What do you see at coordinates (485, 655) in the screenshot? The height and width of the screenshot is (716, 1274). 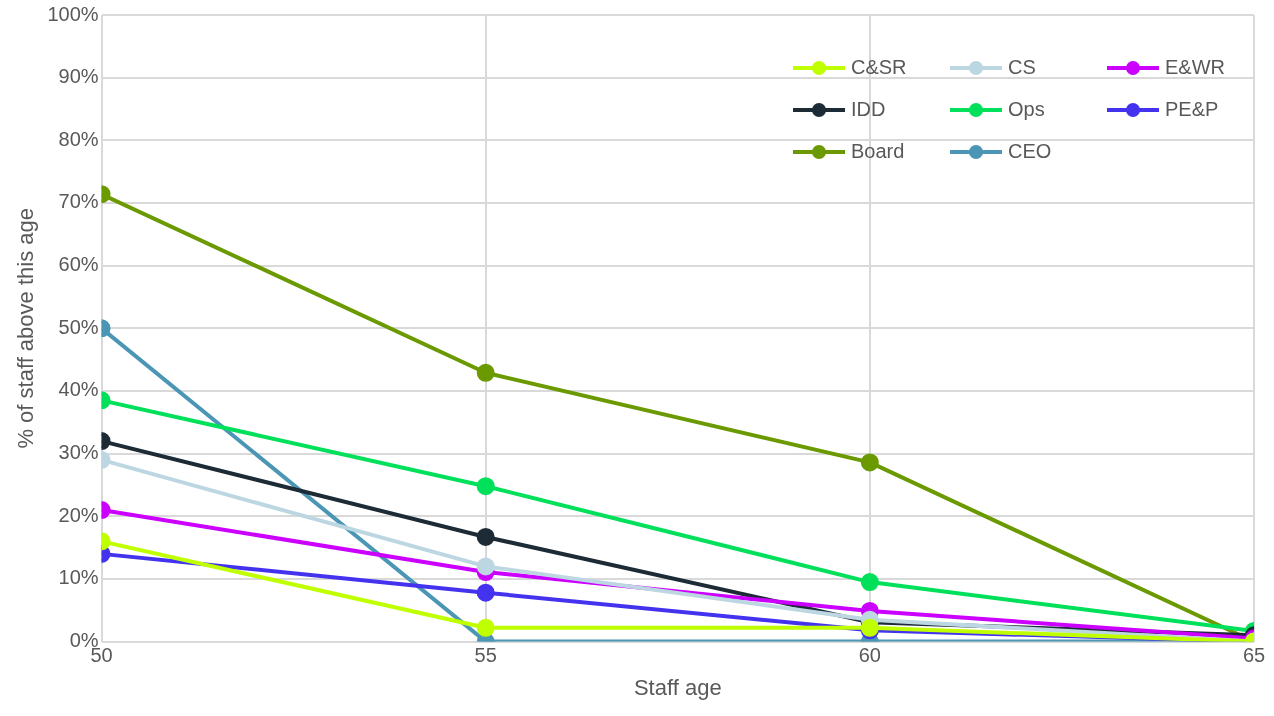 I see `x-tick-label: 55` at bounding box center [485, 655].